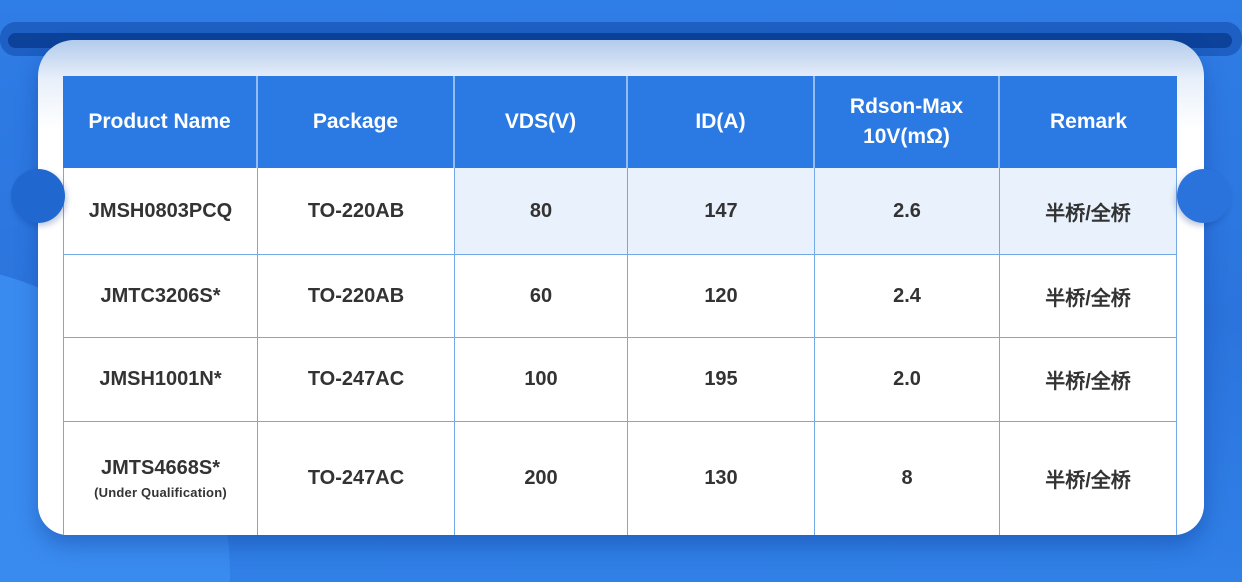  What do you see at coordinates (160, 122) in the screenshot?
I see `col-header-product-name: Product Name` at bounding box center [160, 122].